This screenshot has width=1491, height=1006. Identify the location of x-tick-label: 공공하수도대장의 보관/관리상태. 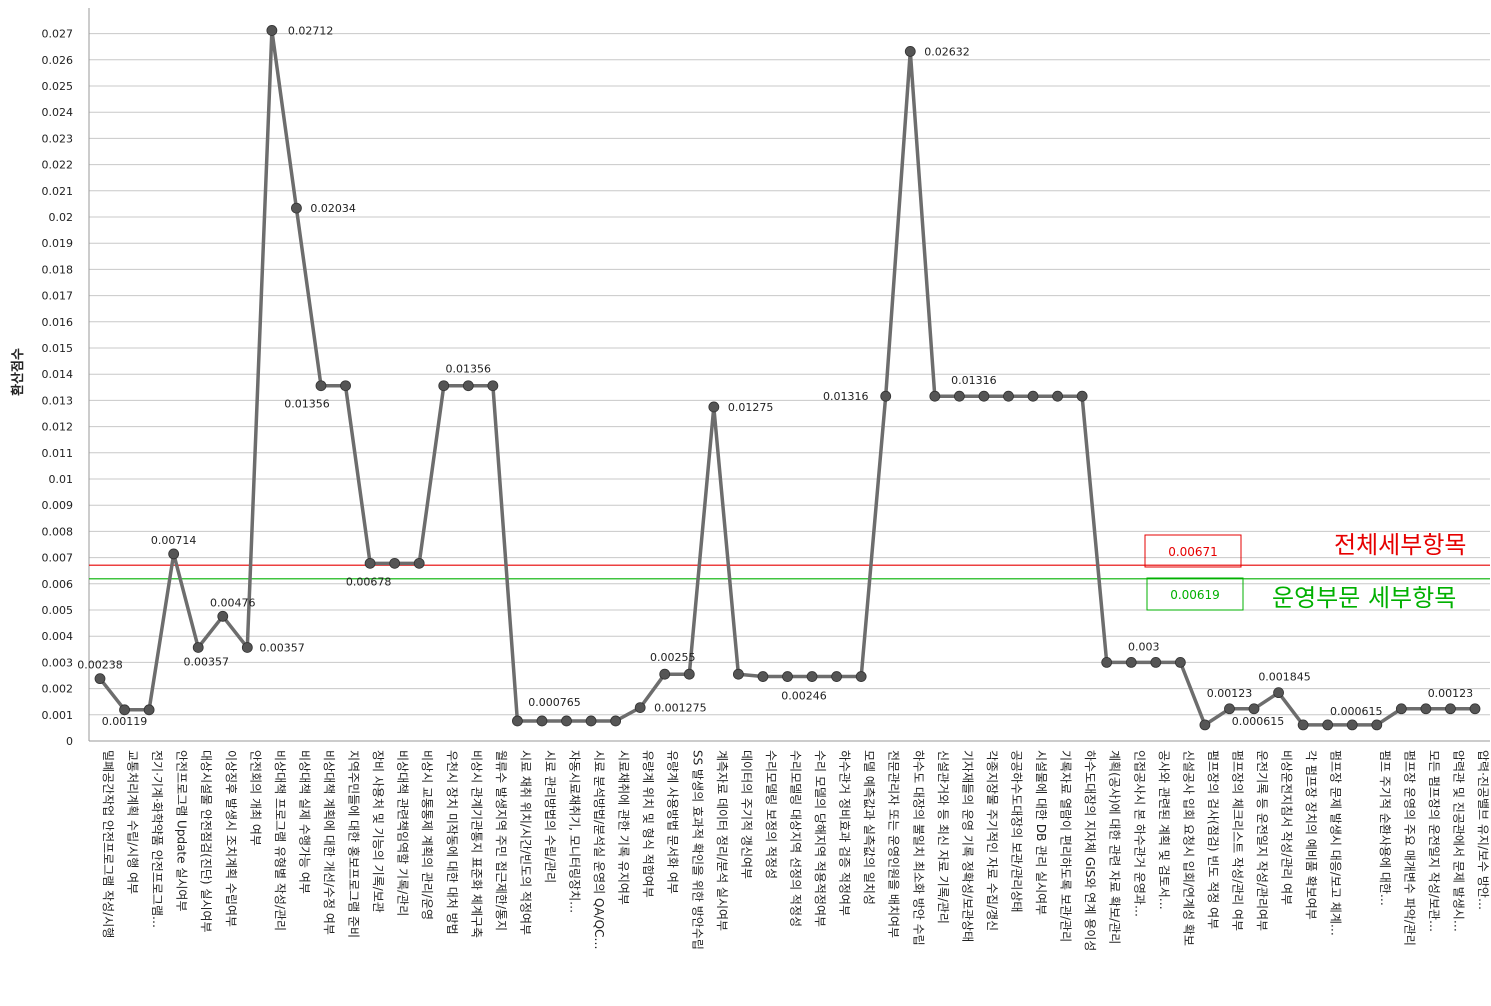
(1016, 831).